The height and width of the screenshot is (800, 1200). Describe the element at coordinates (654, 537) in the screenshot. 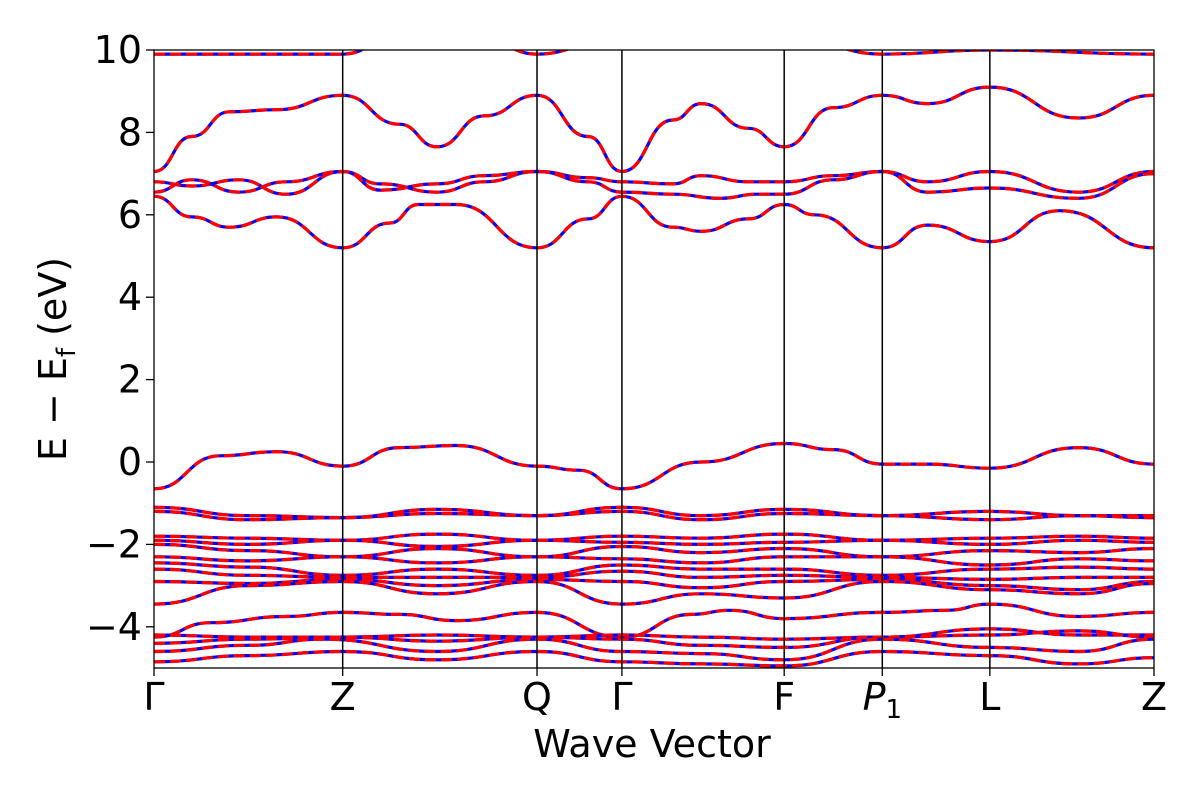

I see `band-line-vb-3-dashed` at that location.